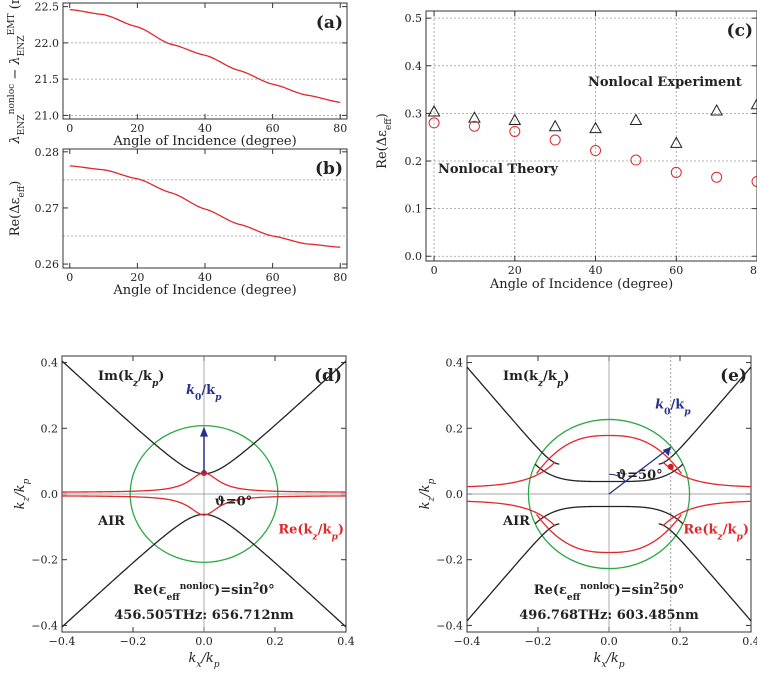  I want to click on panel-label: (e), so click(733, 376).